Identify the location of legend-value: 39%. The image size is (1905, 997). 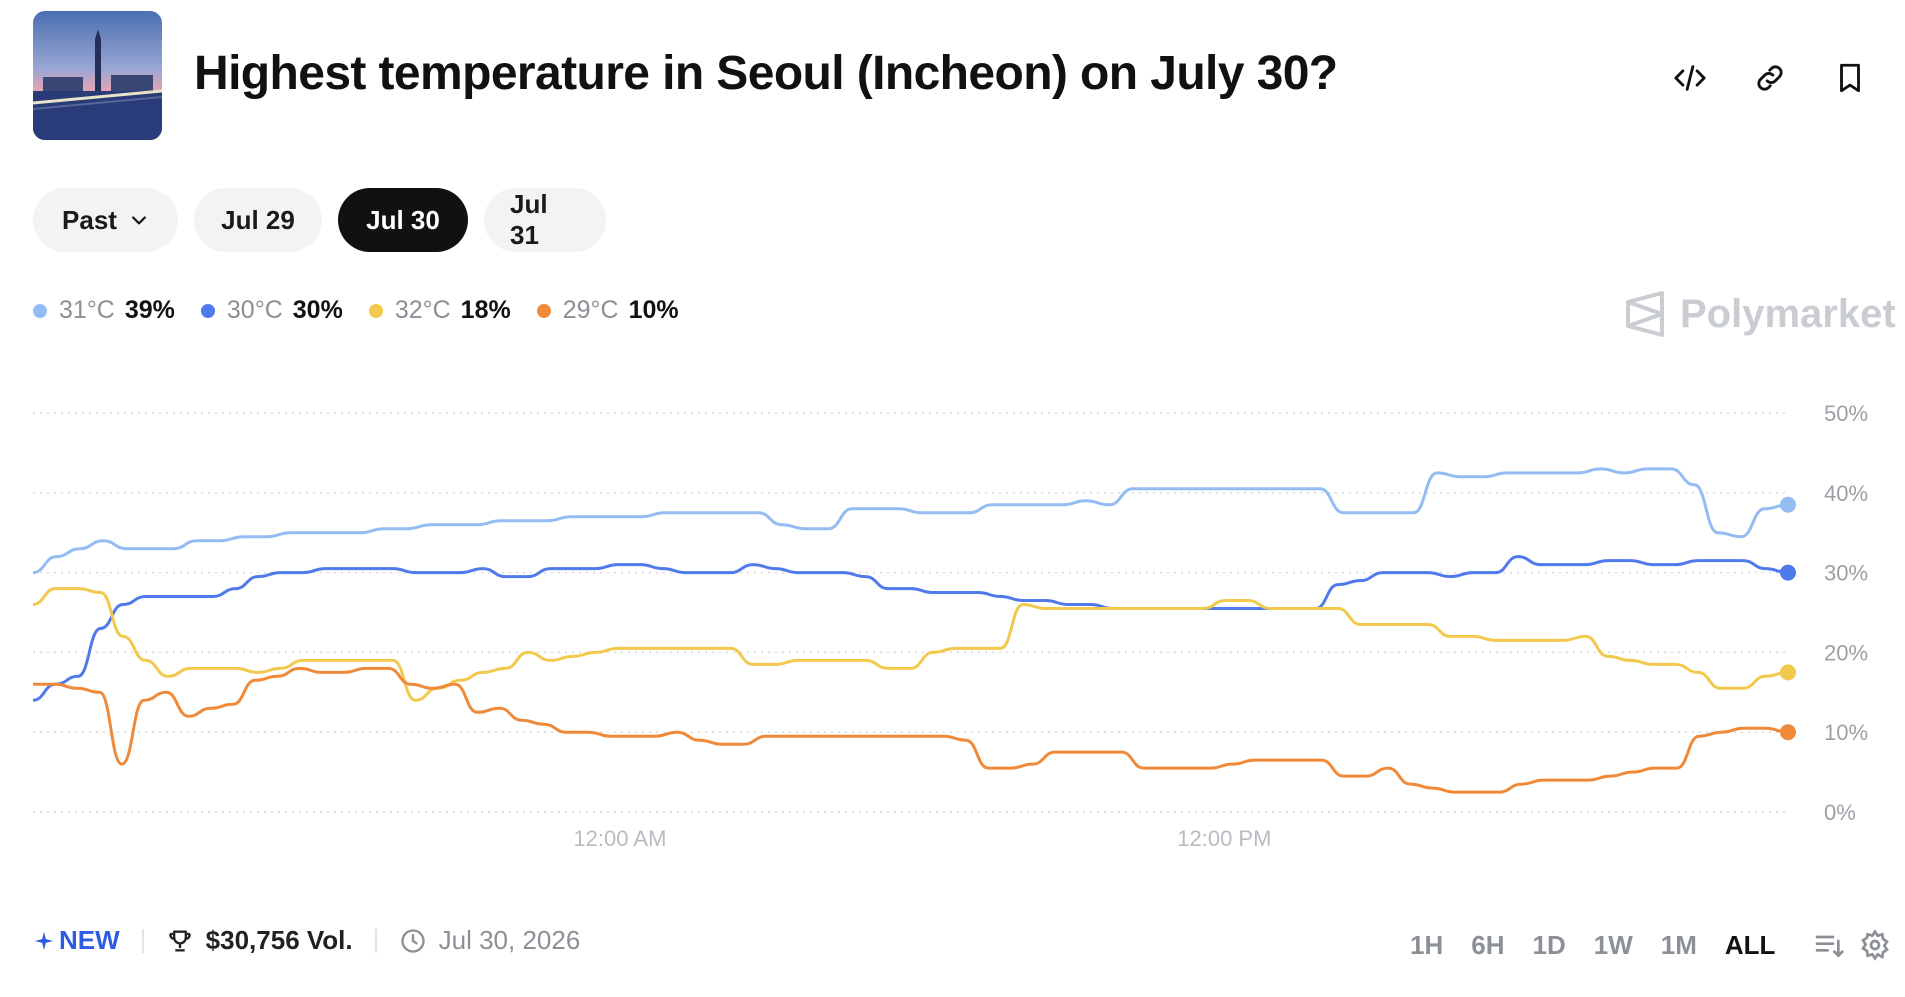
(149, 310).